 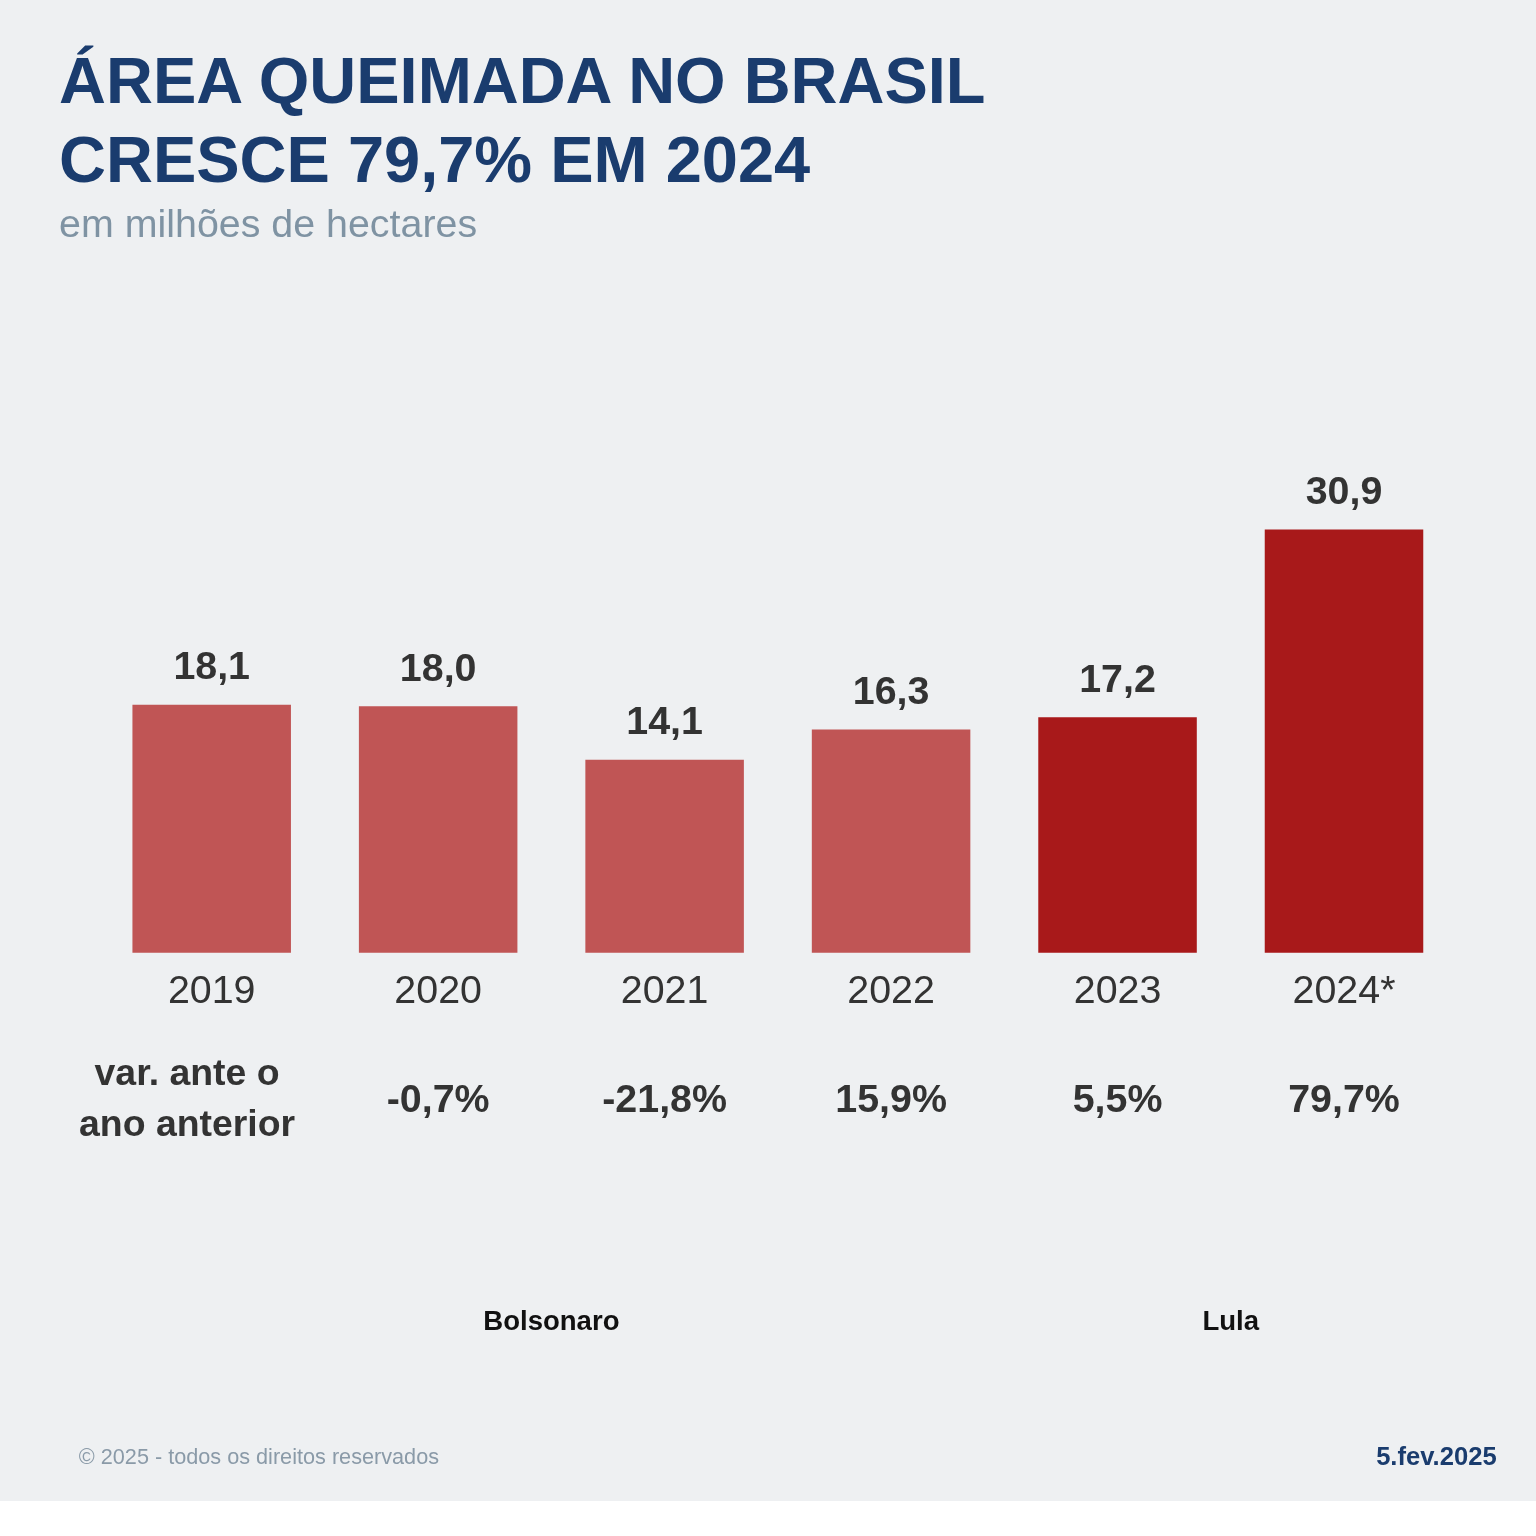 I want to click on x-tick-label: 2019, so click(x=211, y=988).